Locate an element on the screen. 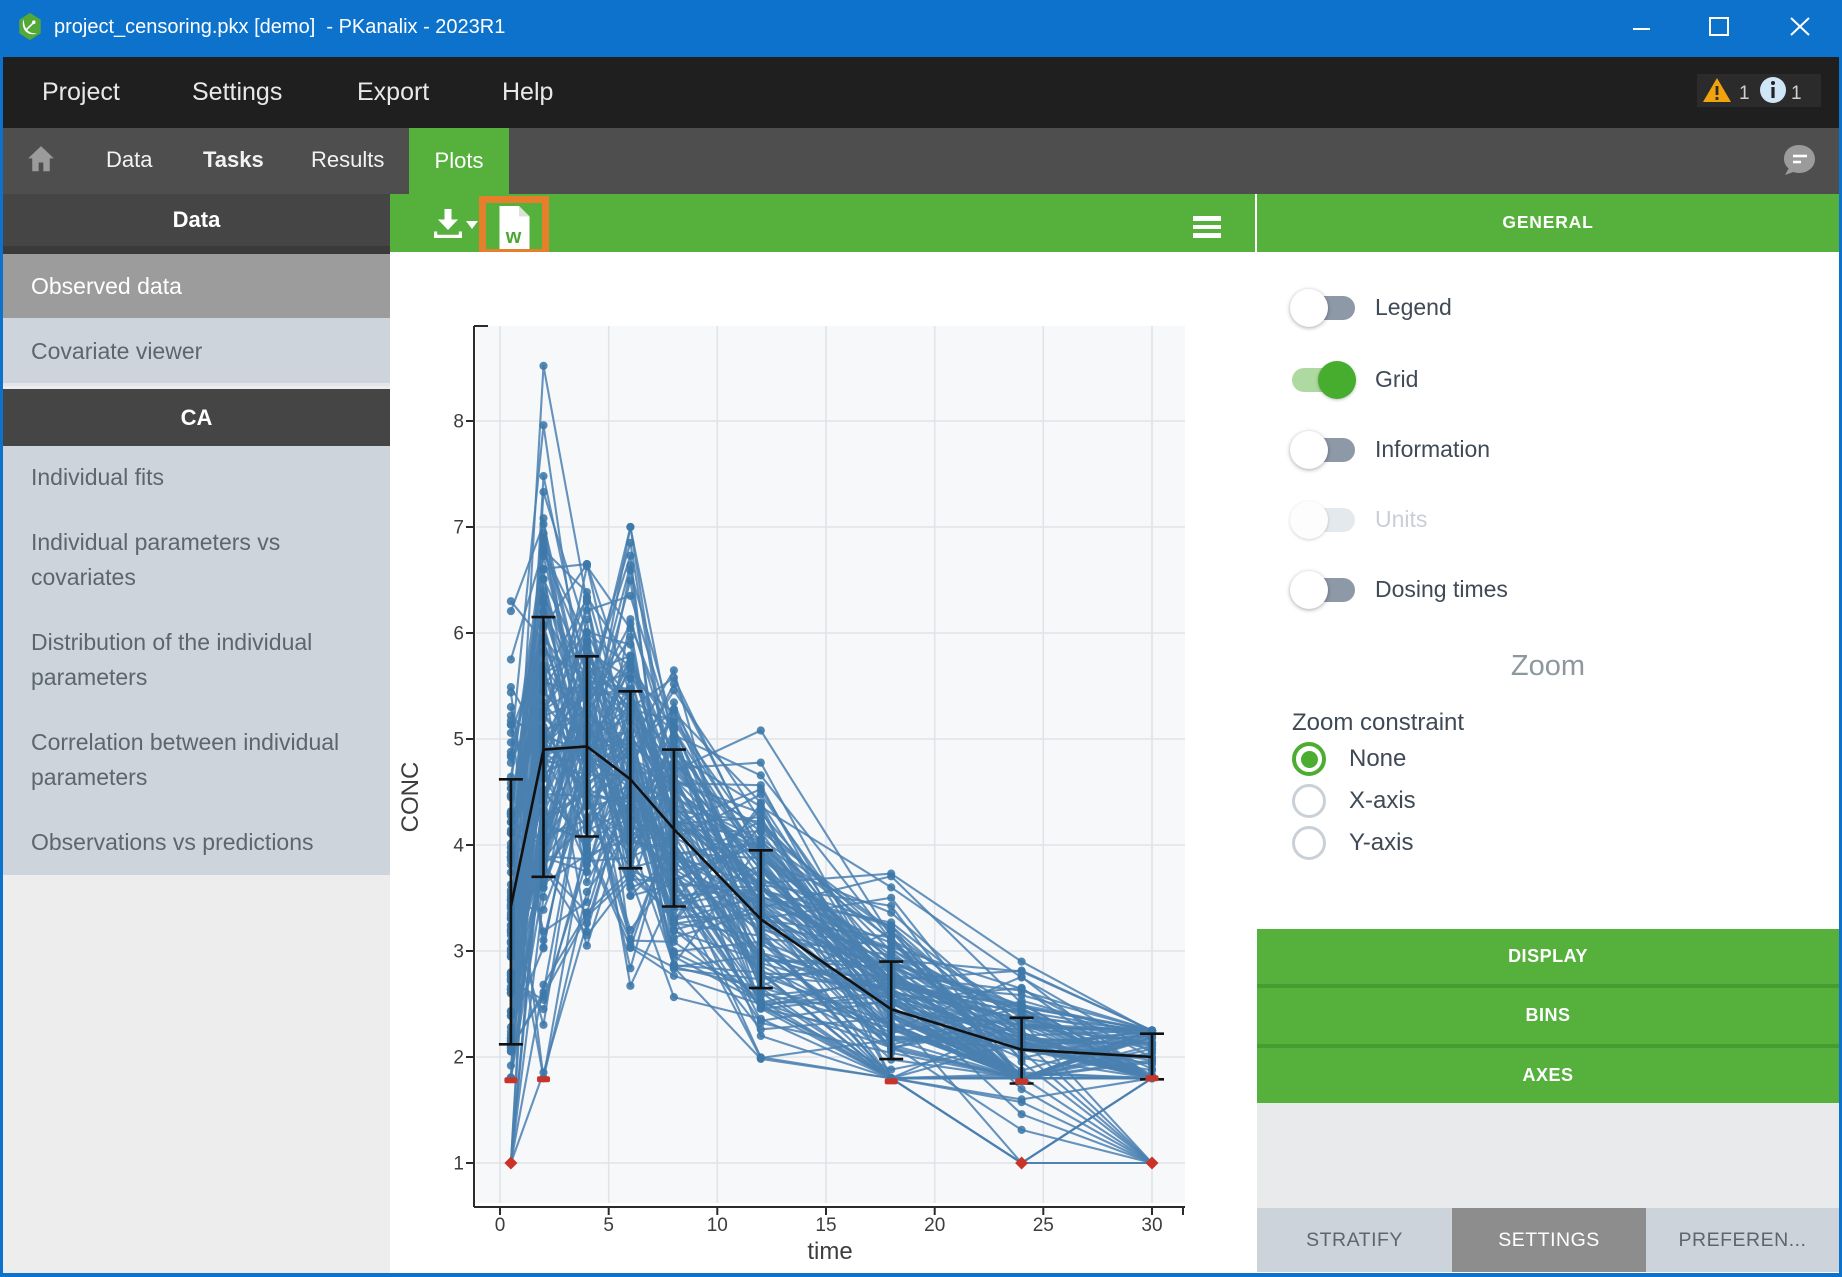  svg-text: CONC is located at coordinates (410, 797).